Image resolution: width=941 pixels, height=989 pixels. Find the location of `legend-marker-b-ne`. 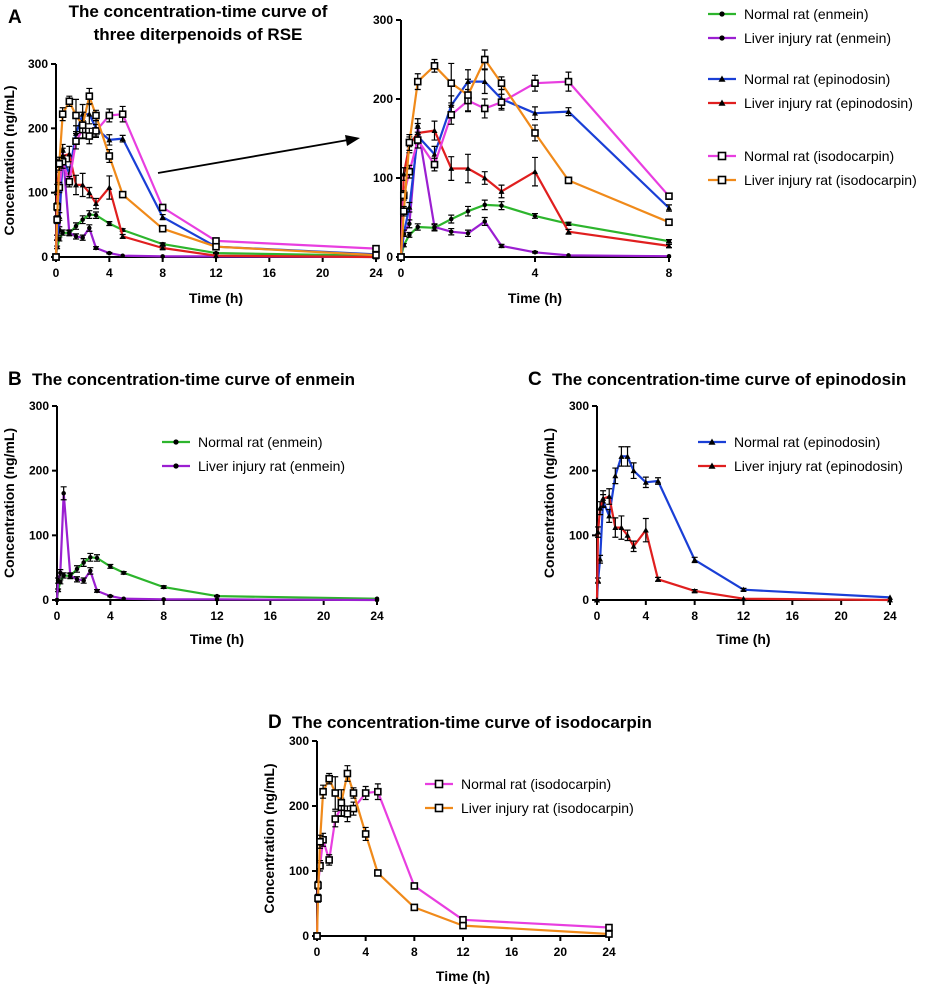

legend-marker-b-ne is located at coordinates (176, 442).